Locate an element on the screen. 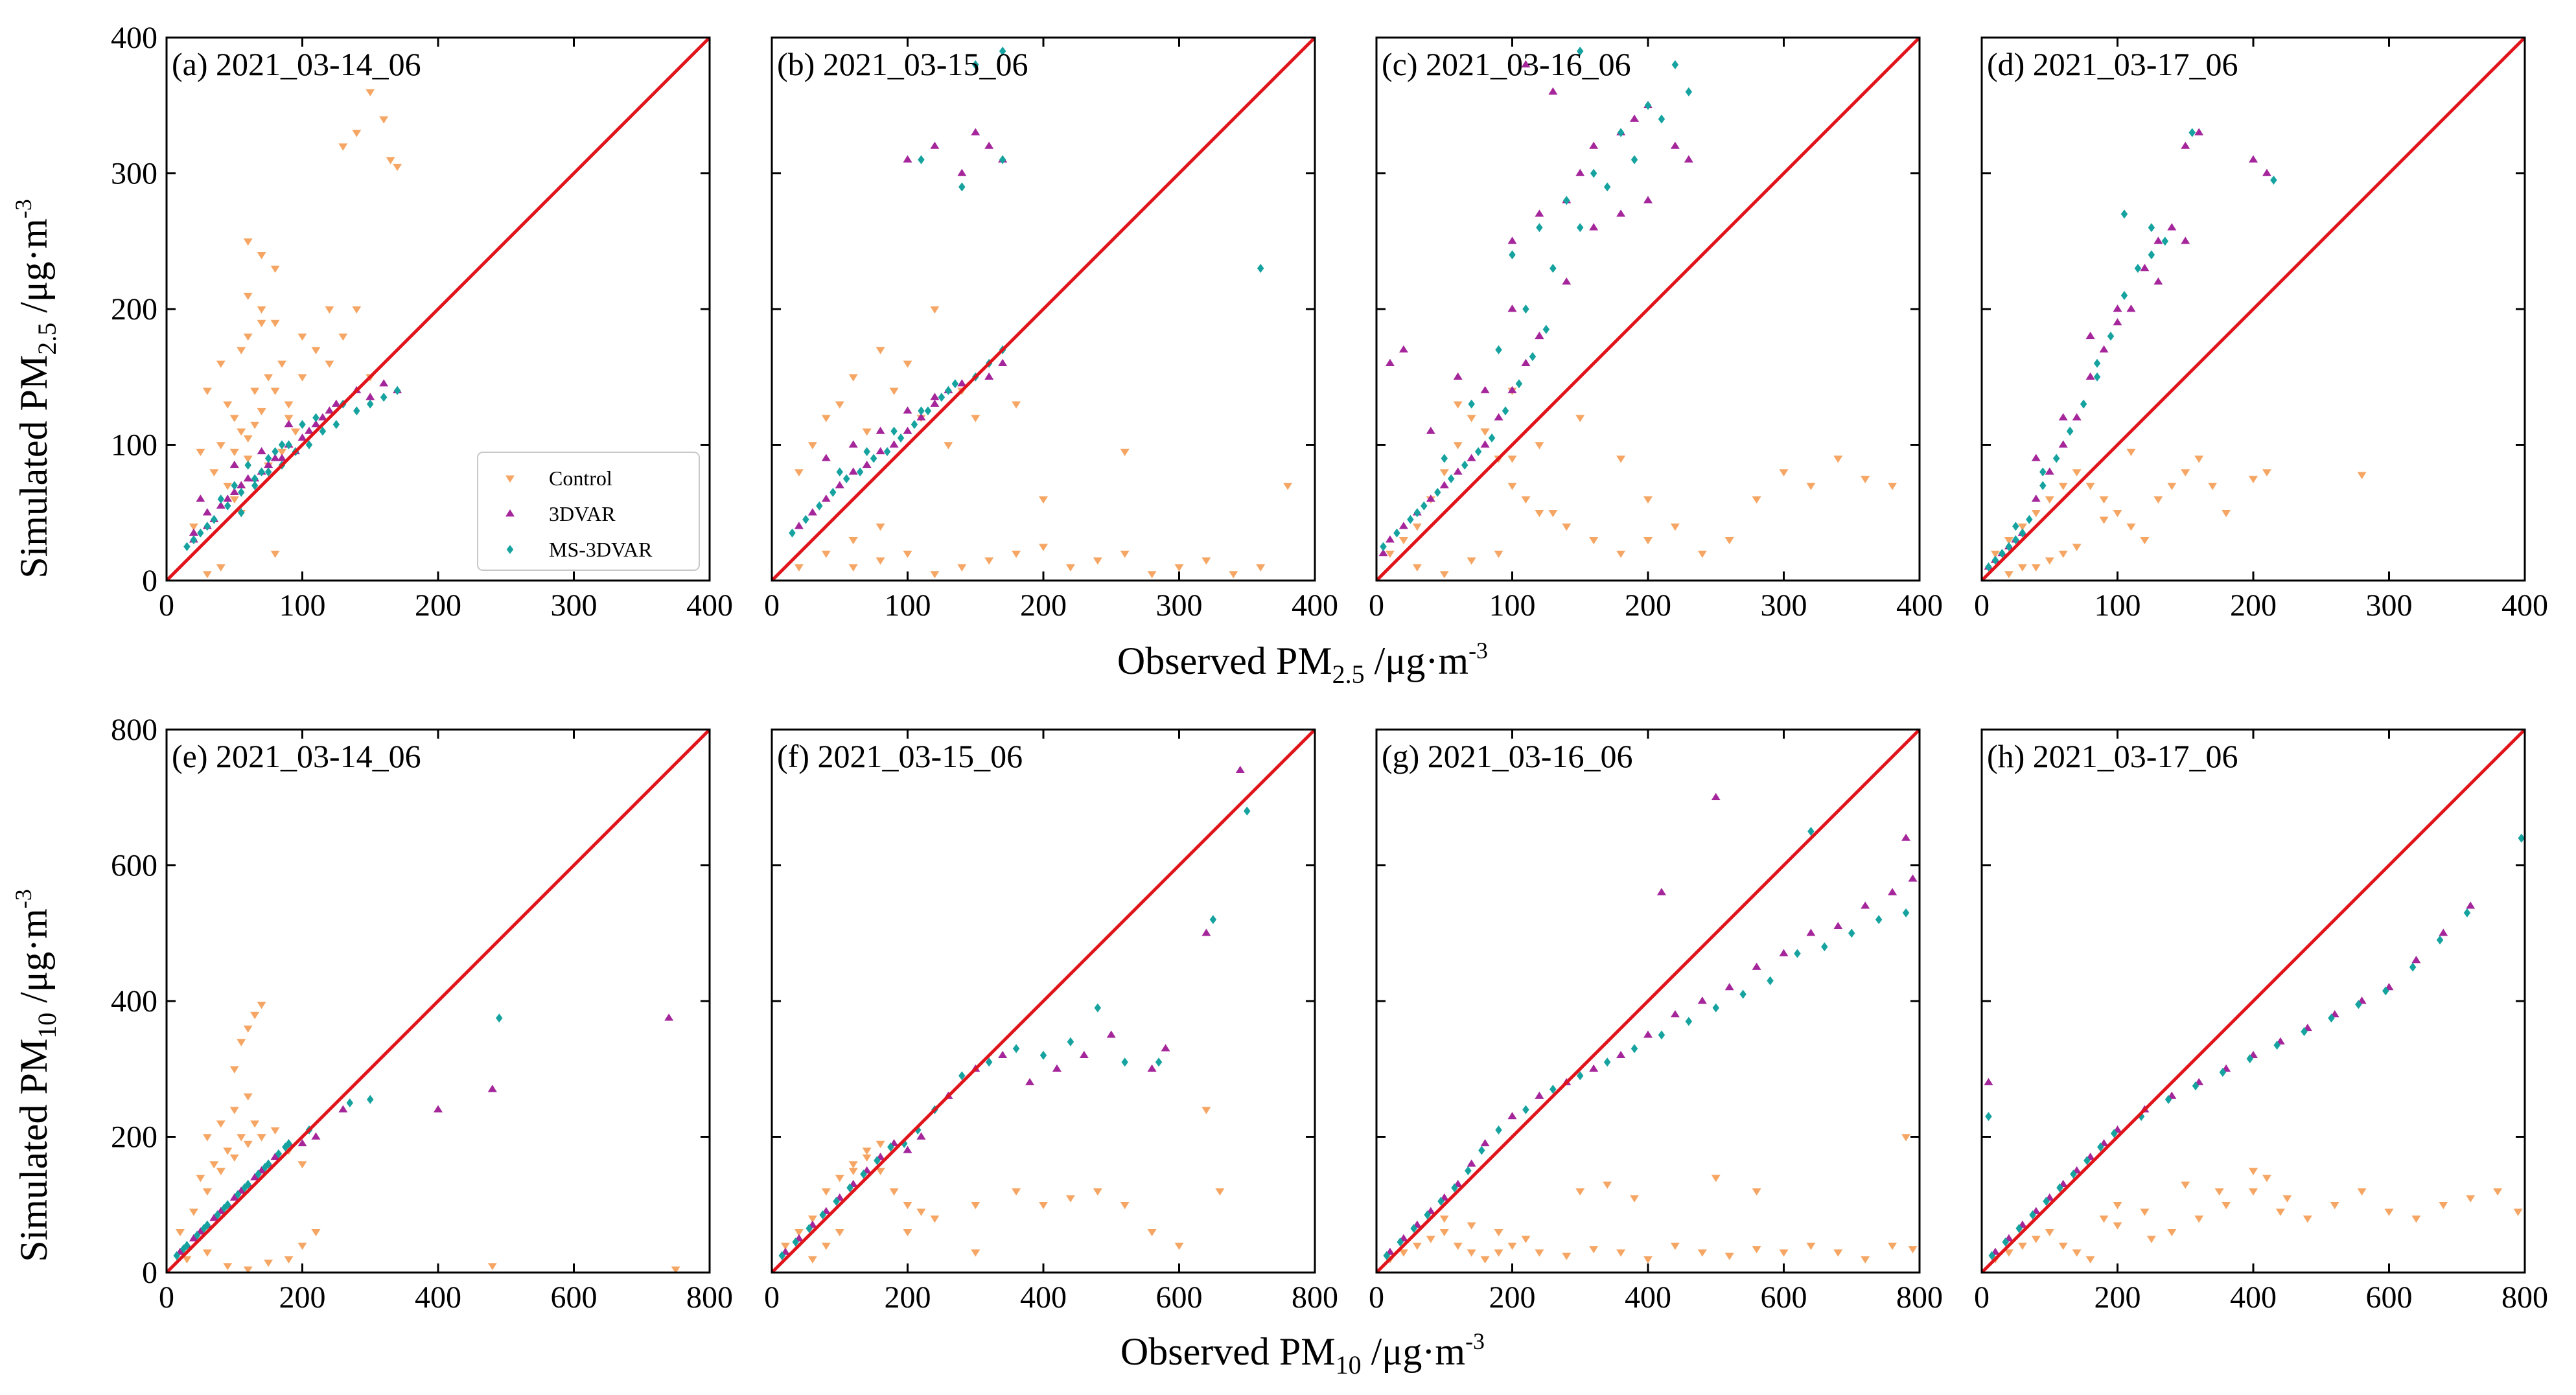  panel-title: (d) 2021_03-17_06 is located at coordinates (2113, 64).